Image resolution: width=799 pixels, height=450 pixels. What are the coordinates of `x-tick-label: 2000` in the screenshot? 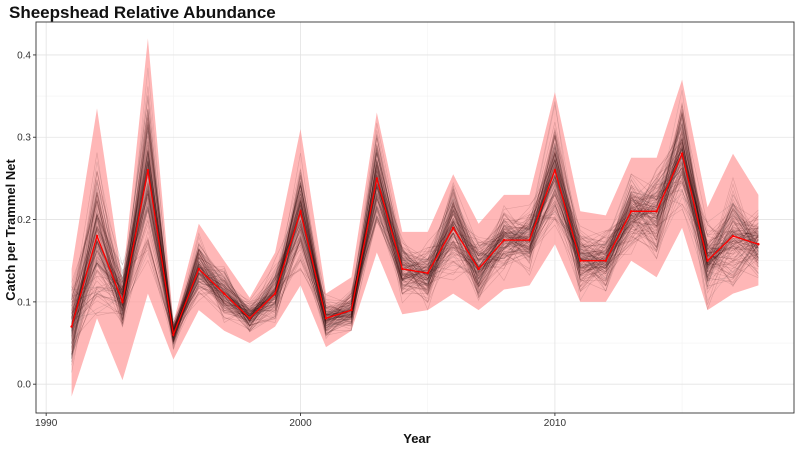 It's located at (300, 423).